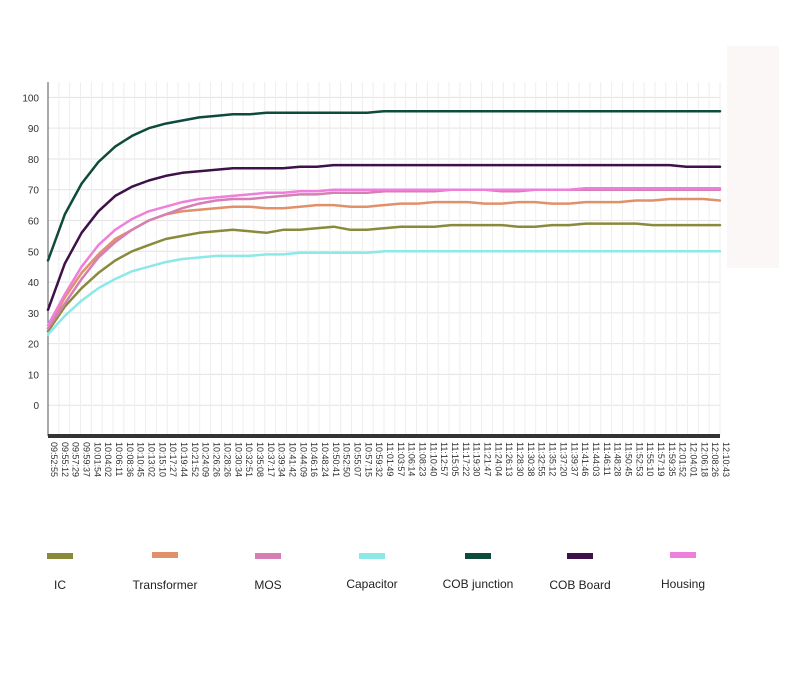 This screenshot has width=800, height=685. I want to click on x-tick-label: 11:19:30, so click(477, 459).